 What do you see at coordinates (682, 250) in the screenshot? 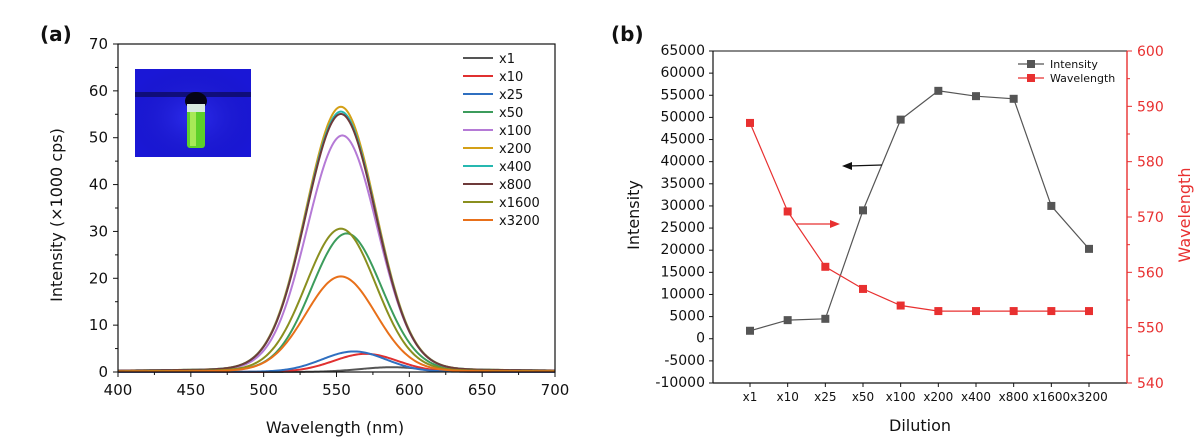
I see `y-tick-label-b: 20000` at bounding box center [682, 250].